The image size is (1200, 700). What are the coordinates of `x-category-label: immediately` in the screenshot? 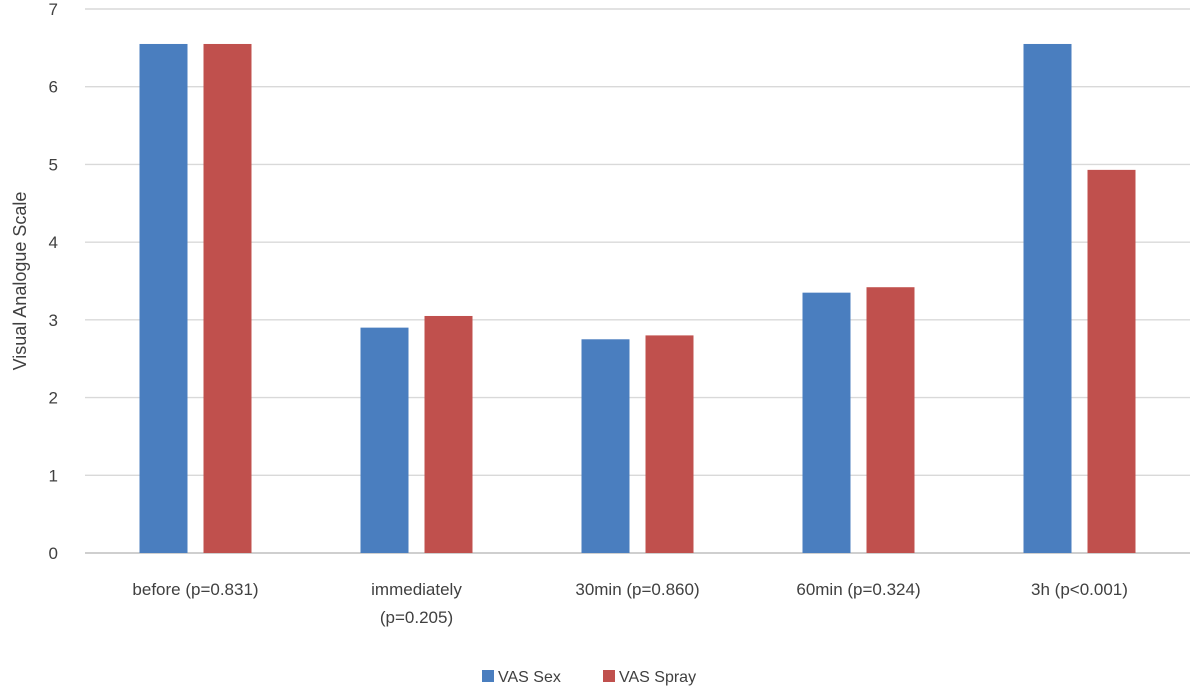 It's located at (416, 589).